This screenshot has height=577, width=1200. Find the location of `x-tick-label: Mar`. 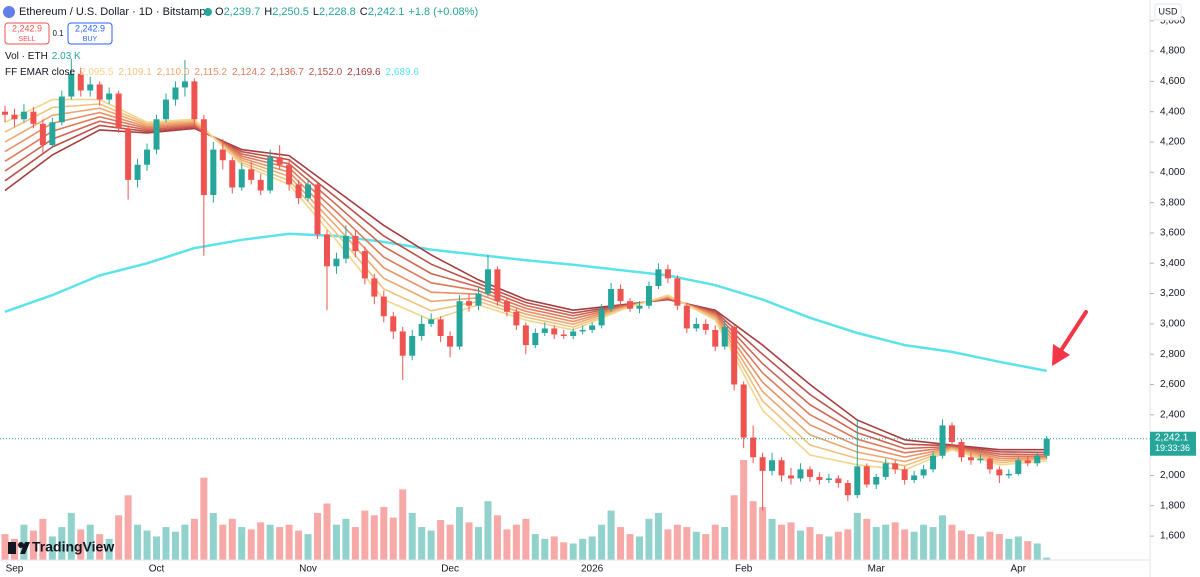

x-tick-label: Mar is located at coordinates (877, 569).